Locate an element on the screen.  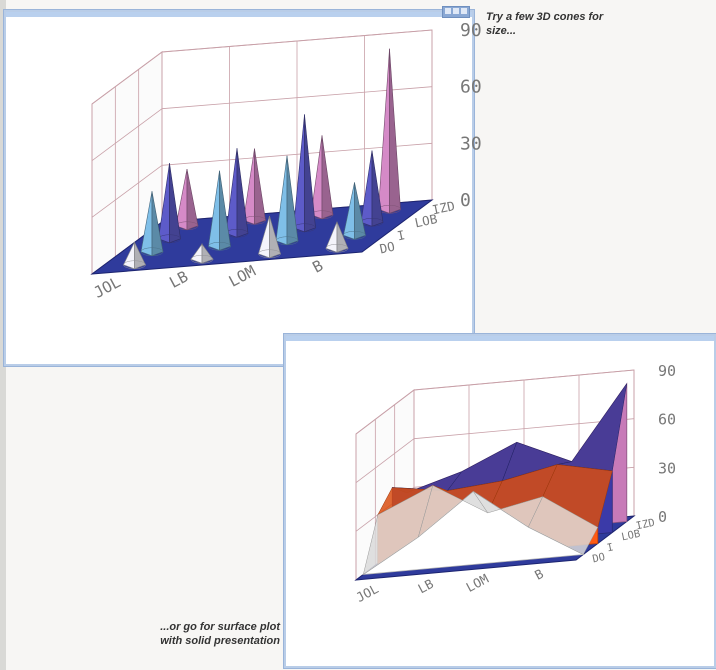
maximize-icon is located at coordinates (456, 11).